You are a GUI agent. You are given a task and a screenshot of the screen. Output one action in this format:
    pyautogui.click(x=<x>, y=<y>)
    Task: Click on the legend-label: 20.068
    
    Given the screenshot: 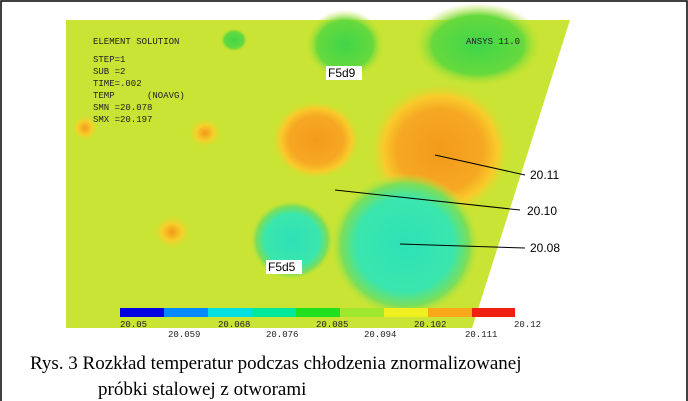 What is the action you would take?
    pyautogui.click(x=234, y=325)
    